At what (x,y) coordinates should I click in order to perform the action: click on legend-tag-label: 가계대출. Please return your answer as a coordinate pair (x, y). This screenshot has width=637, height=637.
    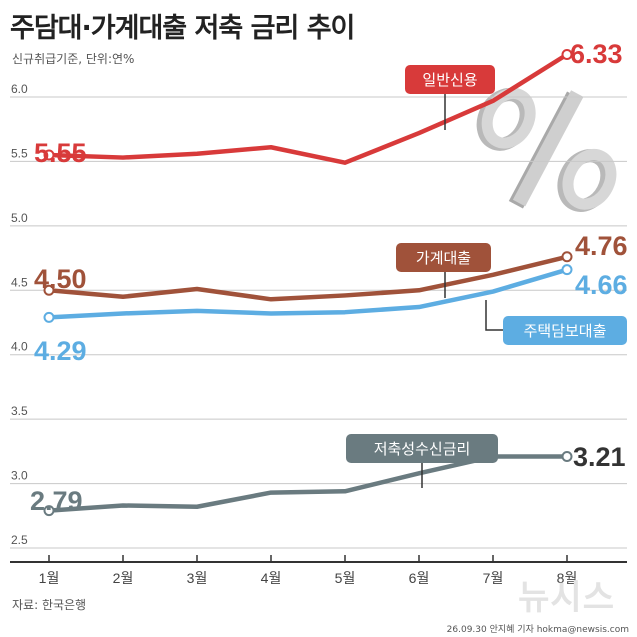
    Looking at the image, I should click on (443, 258).